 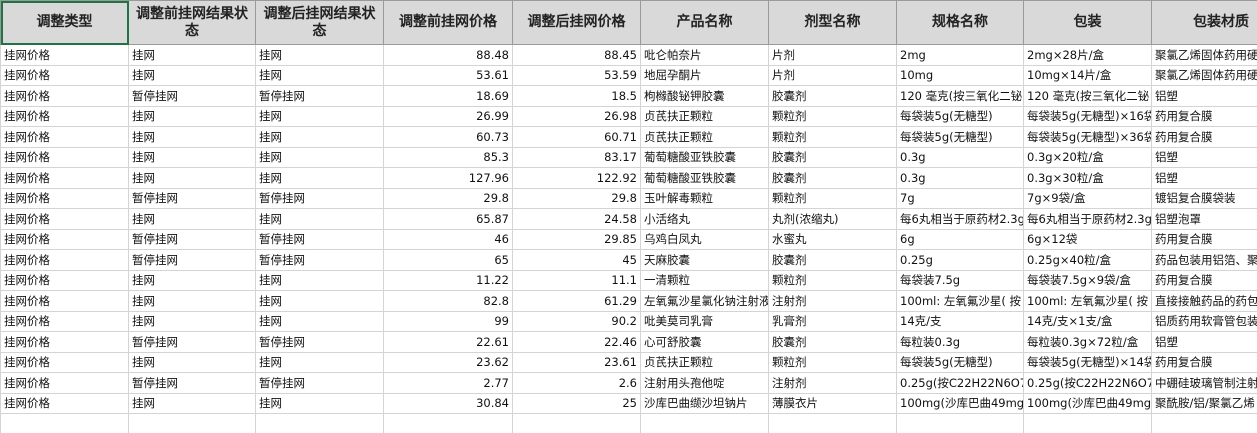 What do you see at coordinates (448, 403) in the screenshot?
I see `cell: 30.84` at bounding box center [448, 403].